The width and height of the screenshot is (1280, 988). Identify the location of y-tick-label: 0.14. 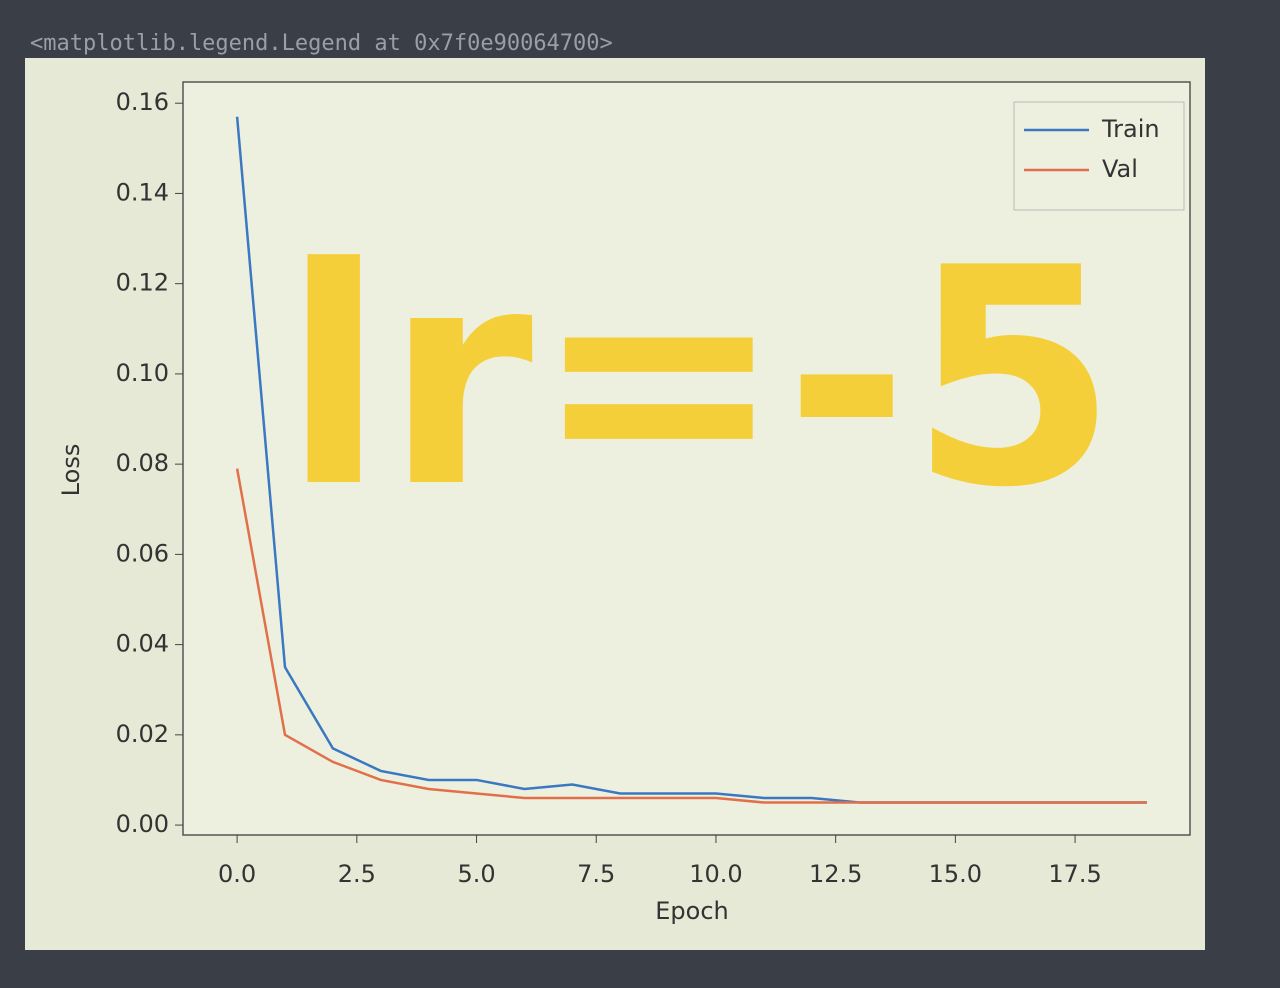
(142, 192).